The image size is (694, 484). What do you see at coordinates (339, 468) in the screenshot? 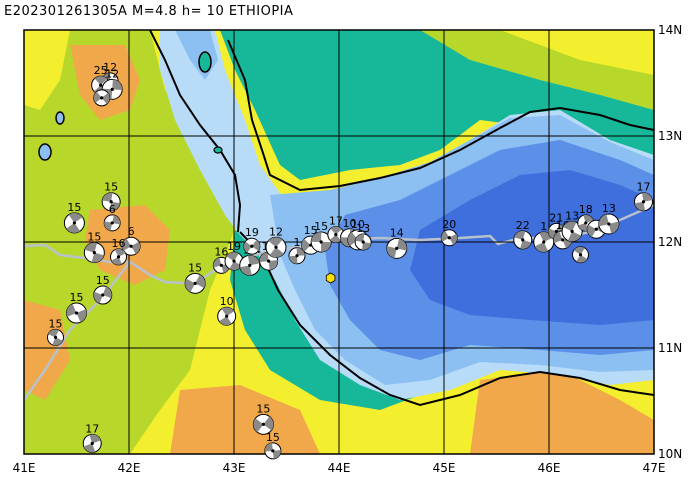
I see `lon-tick-label: 44E` at bounding box center [339, 468].